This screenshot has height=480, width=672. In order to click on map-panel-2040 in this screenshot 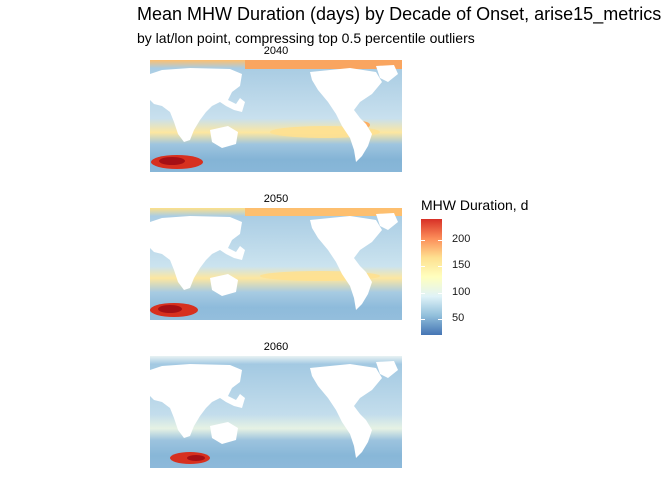, I will do `click(276, 118)`.